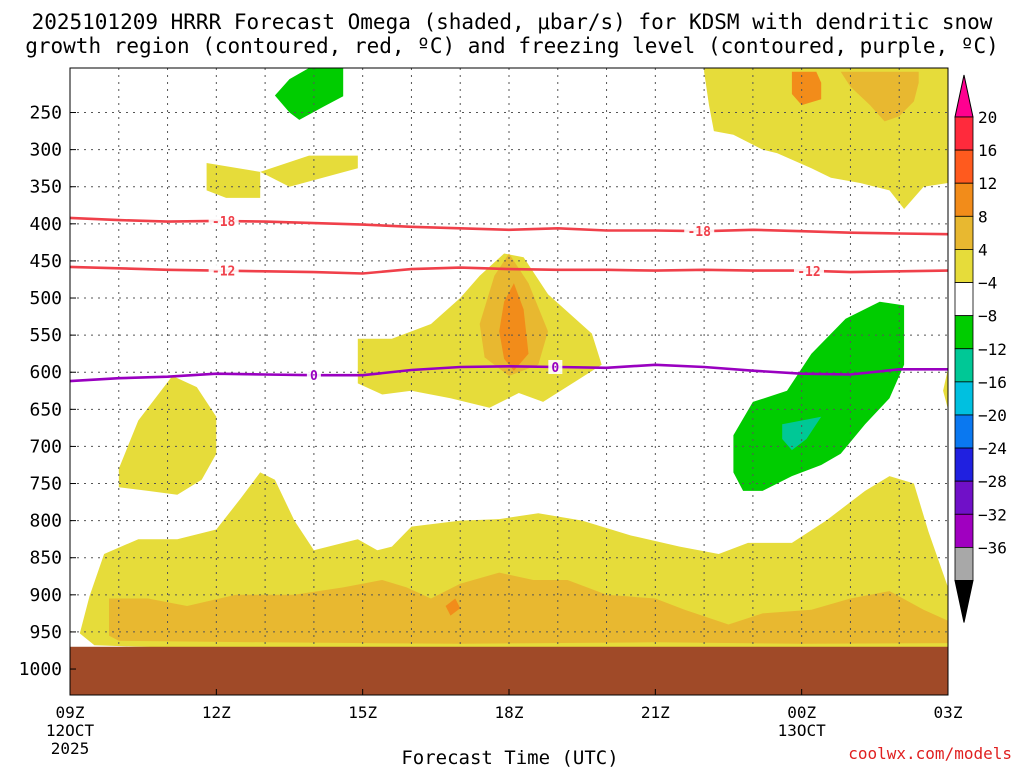 The image size is (1024, 768). What do you see at coordinates (655, 712) in the screenshot?
I see `x-tick-label-21Z: 21Z` at bounding box center [655, 712].